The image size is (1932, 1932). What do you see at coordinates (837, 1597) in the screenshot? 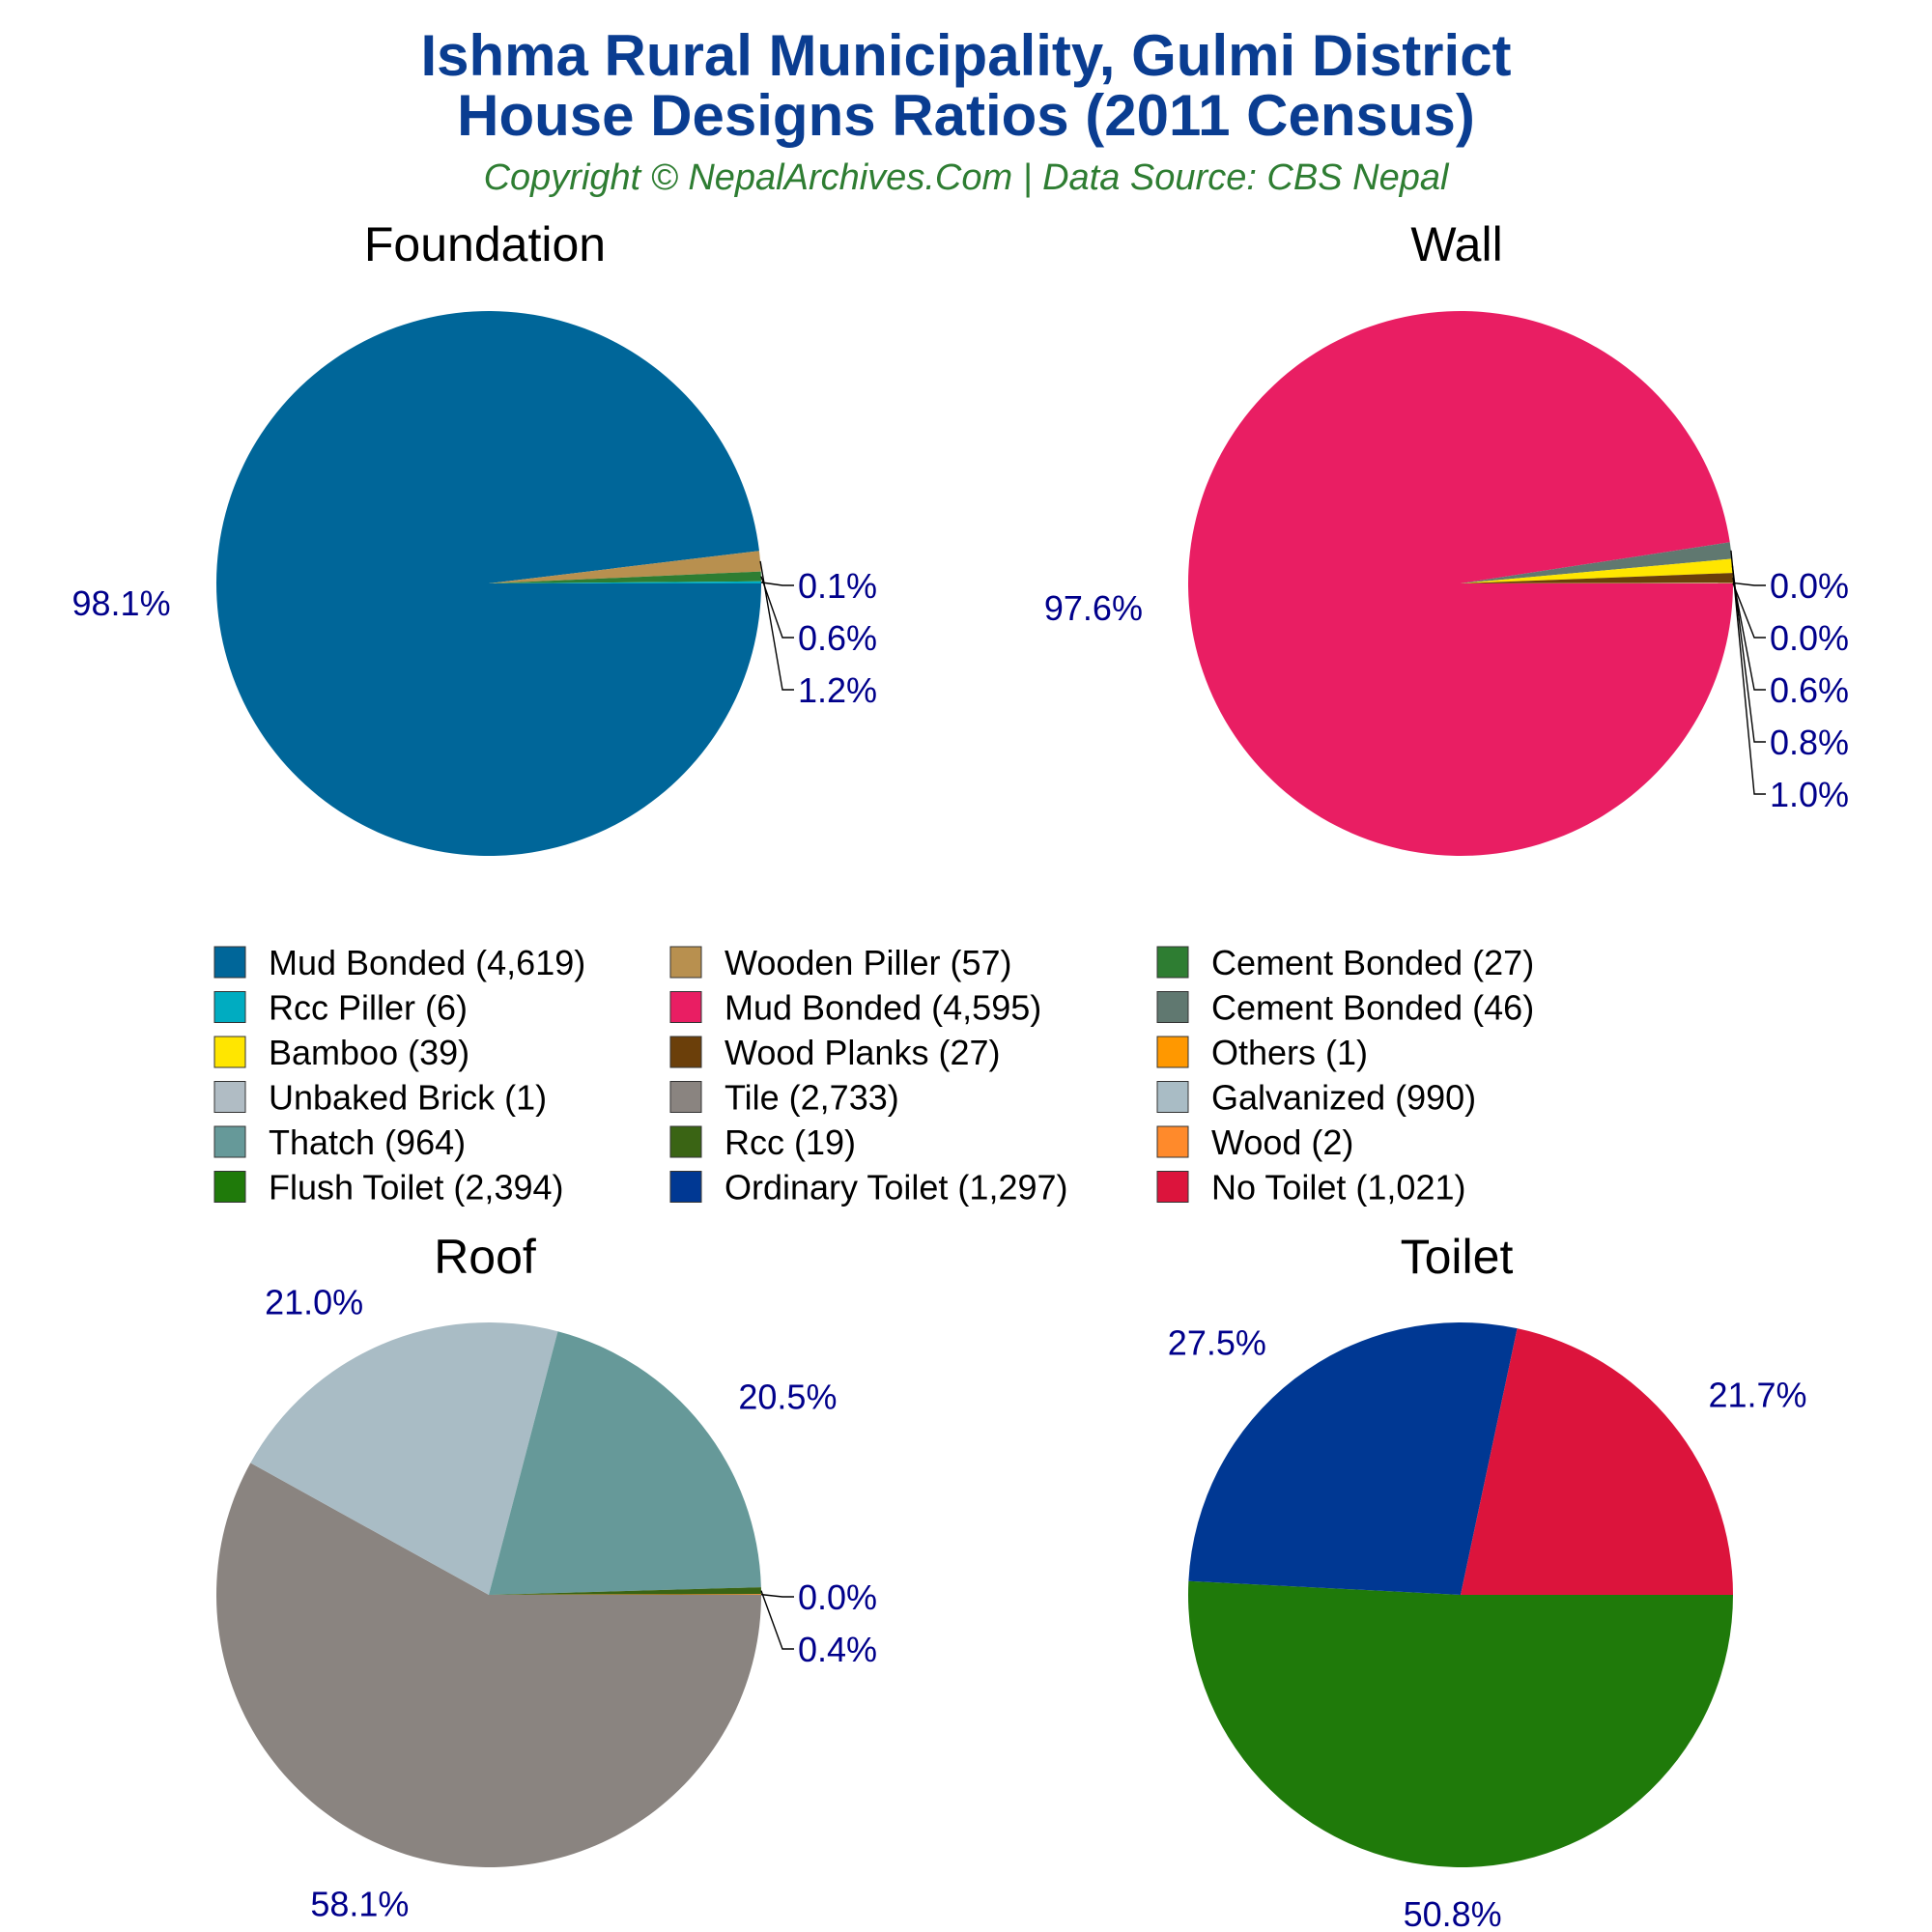
I see `pct-label-roof-wood: 0.0%` at bounding box center [837, 1597].